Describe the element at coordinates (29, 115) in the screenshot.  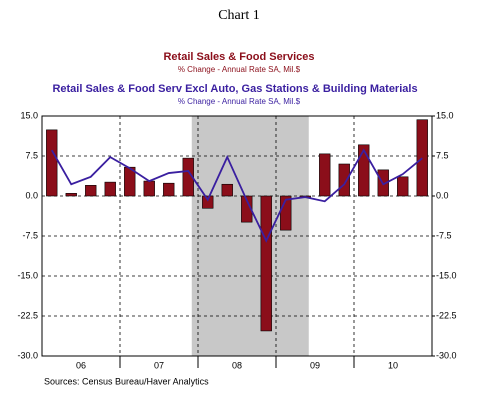
I see `y-tick-label: 15.0` at that location.